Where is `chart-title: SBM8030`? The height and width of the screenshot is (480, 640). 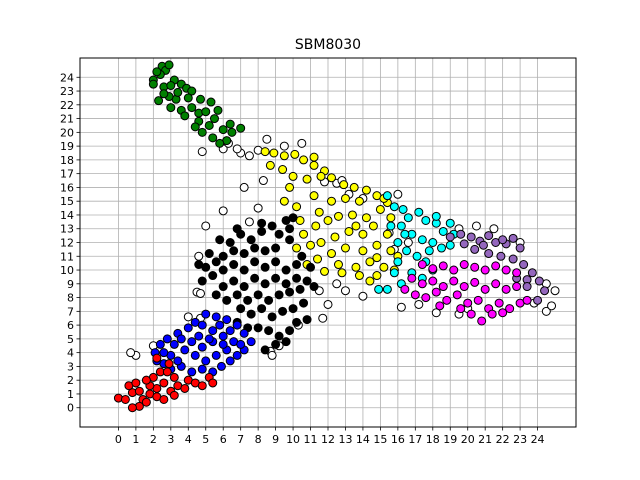 chart-title: SBM8030 is located at coordinates (328, 45).